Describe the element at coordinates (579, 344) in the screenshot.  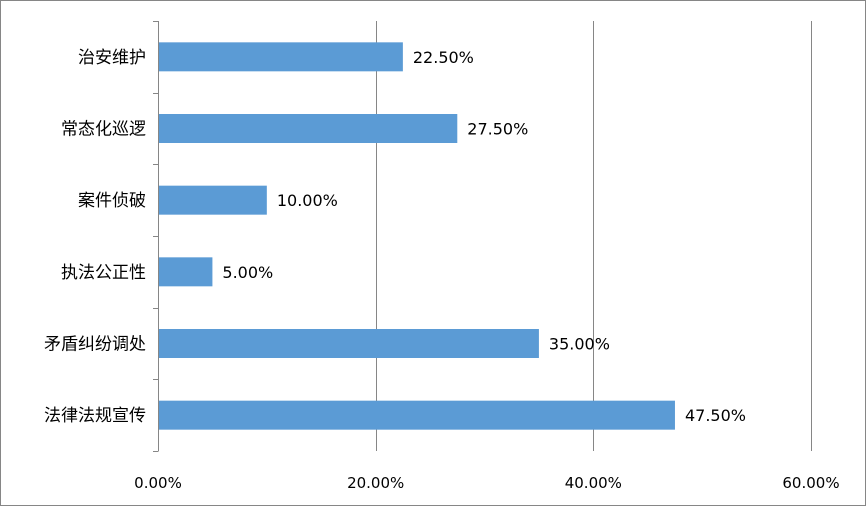
I see `value-label-4: 35.00%` at that location.